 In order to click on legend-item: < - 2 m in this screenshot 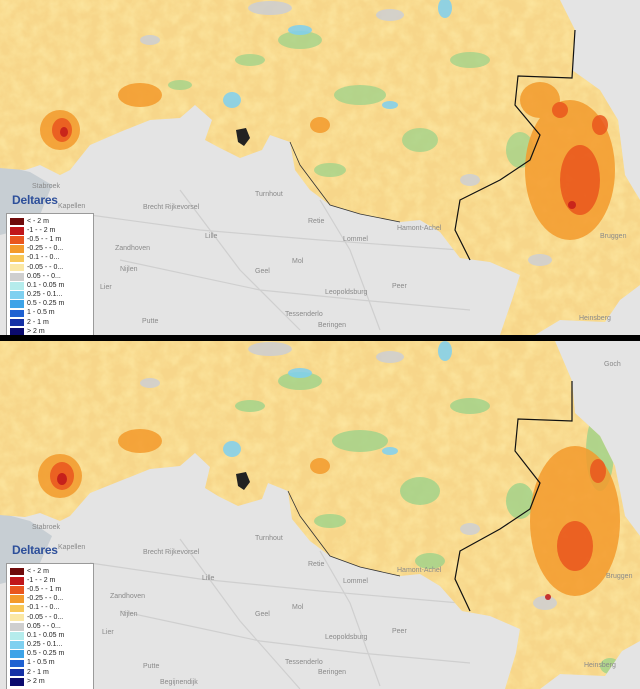, I will do `click(50, 221)`.